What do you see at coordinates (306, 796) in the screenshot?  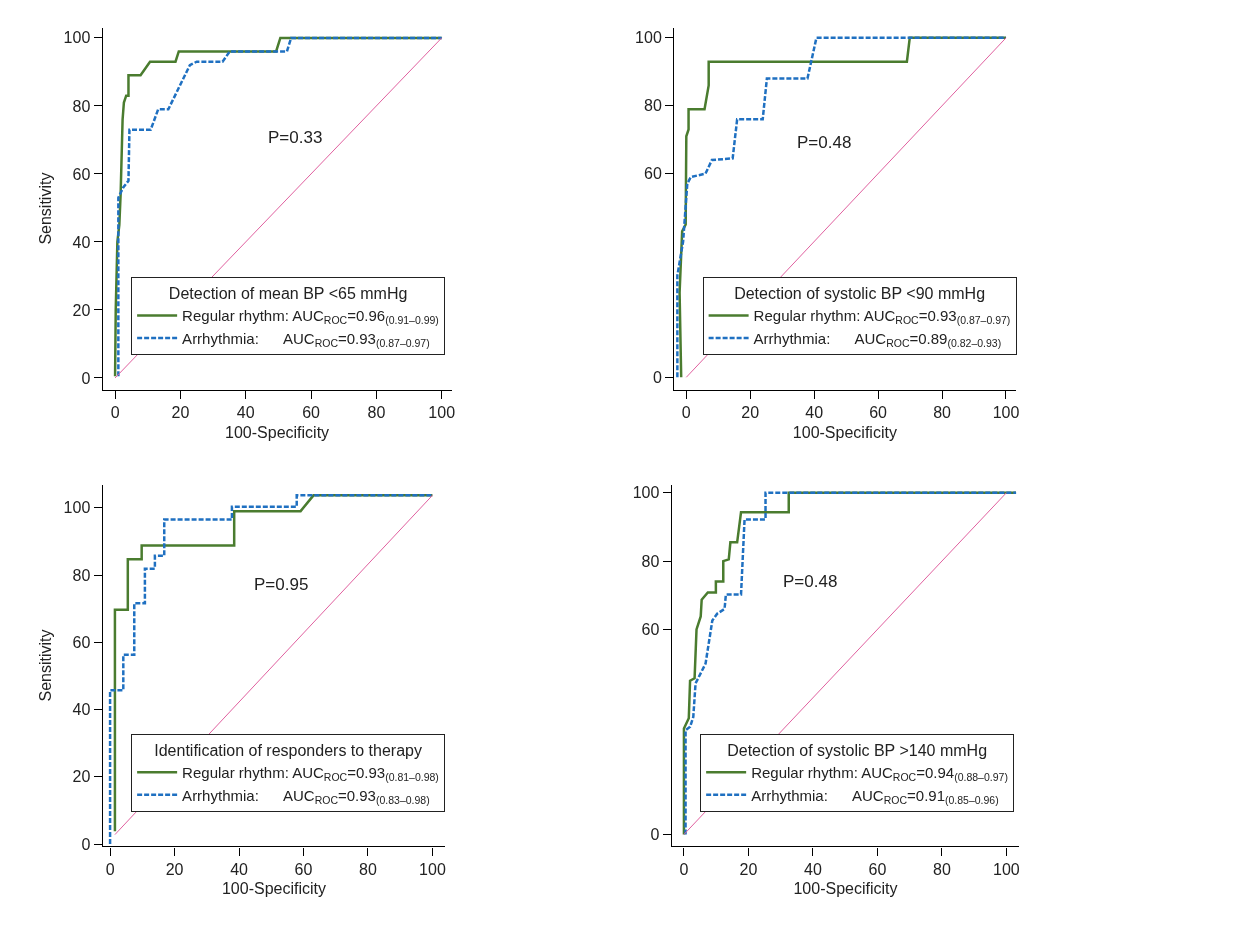 I see `legend-label: Arrhythmia: AUC$_{ROC}$=0.93$_{(0.83–0.98)}$` at bounding box center [306, 796].